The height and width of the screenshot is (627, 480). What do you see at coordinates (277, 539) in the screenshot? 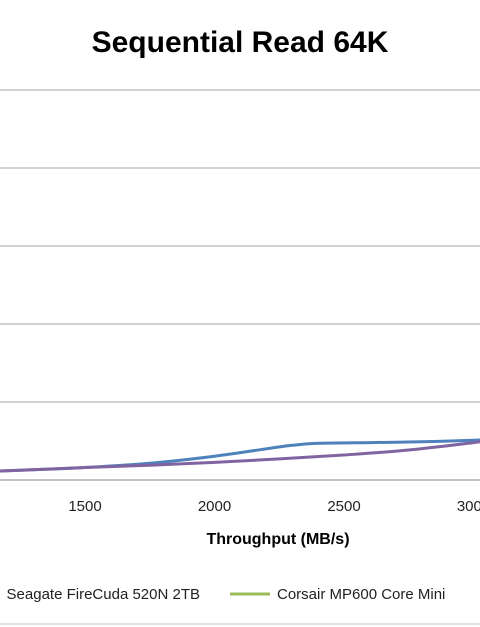
I see `x-axis-label: Throughput (MB/s)` at bounding box center [277, 539].